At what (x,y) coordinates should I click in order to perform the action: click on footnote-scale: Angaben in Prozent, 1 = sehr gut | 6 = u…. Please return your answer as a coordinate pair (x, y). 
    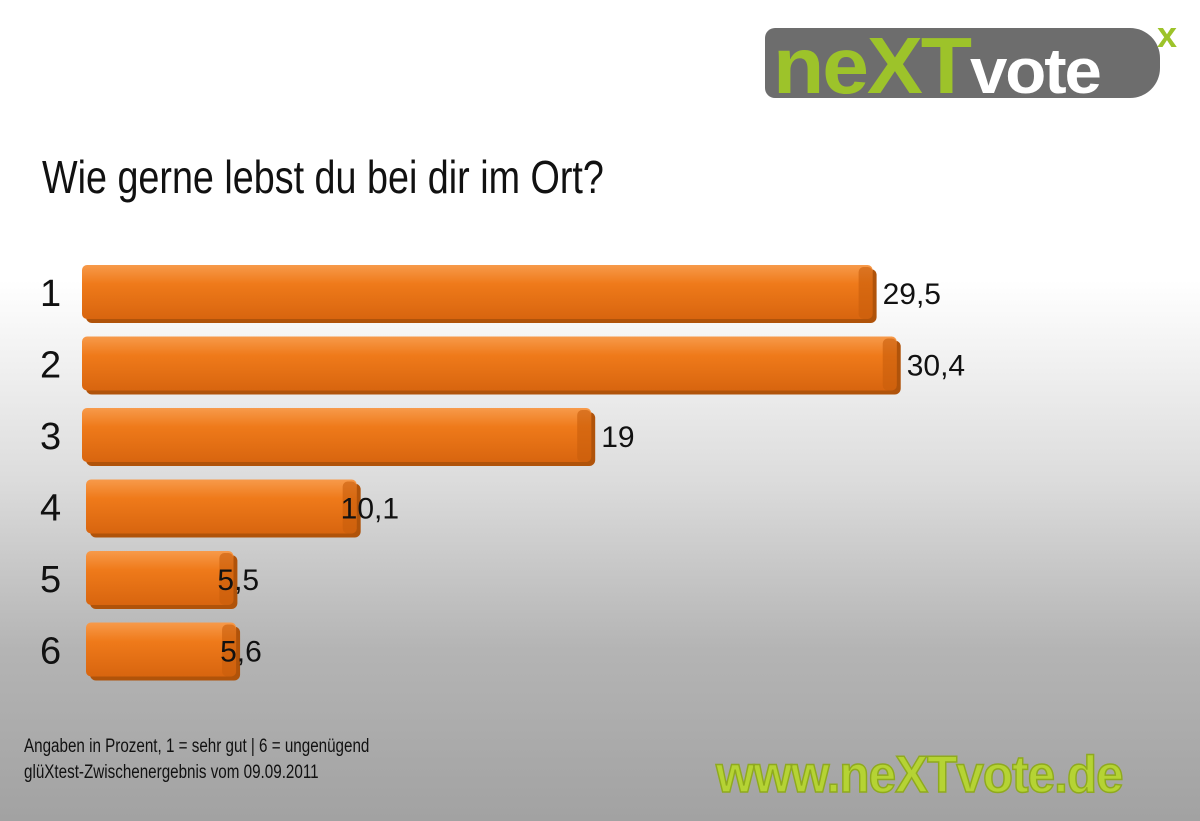
    Looking at the image, I should click on (197, 746).